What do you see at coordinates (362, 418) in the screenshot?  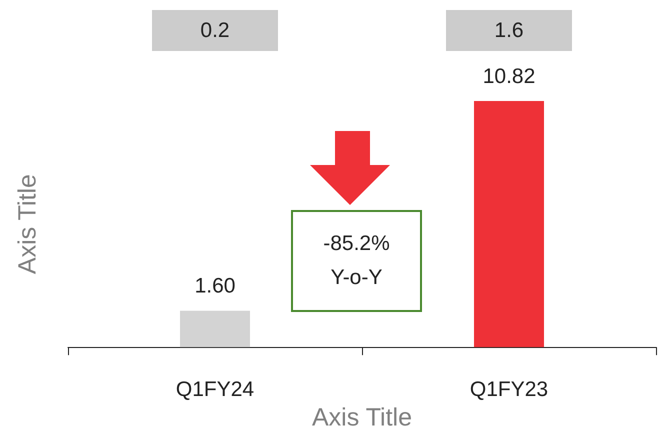 I see `x-axis-title: Axis Title` at bounding box center [362, 418].